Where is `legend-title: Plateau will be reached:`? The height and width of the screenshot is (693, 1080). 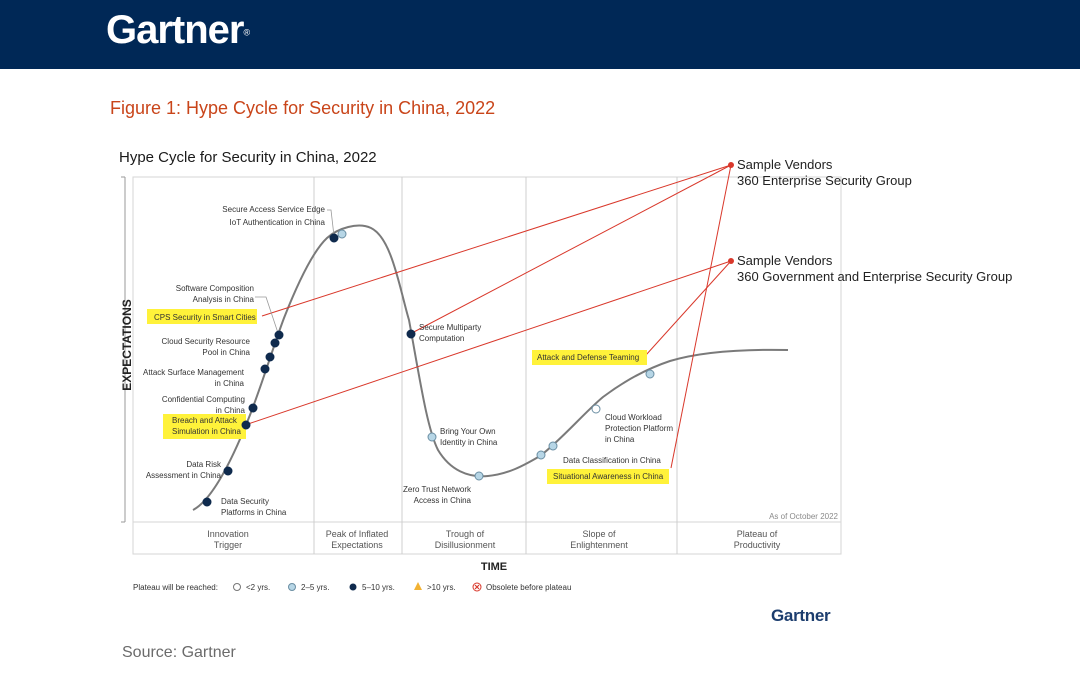
legend-title: Plateau will be reached: is located at coordinates (175, 587).